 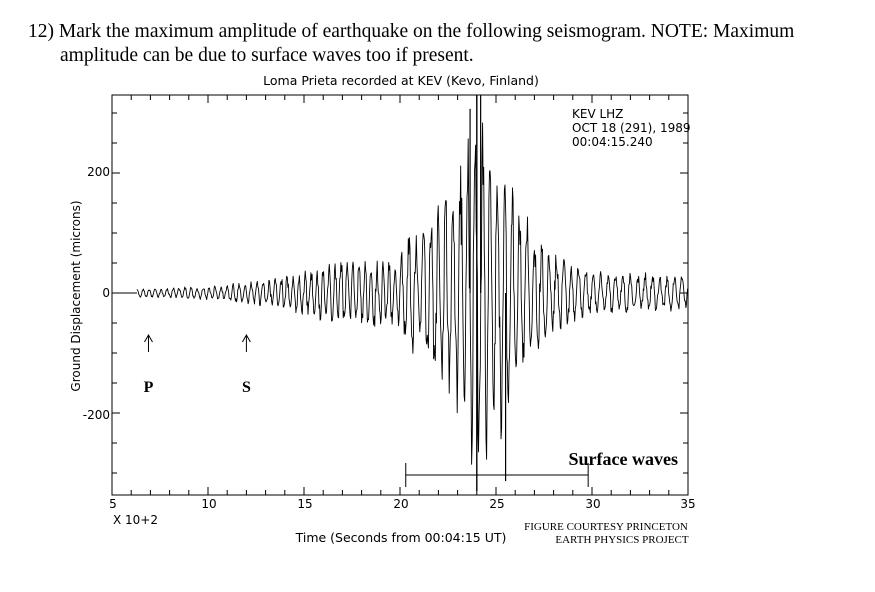 What do you see at coordinates (488, 293) in the screenshot?
I see `max-amplitude-spikes` at bounding box center [488, 293].